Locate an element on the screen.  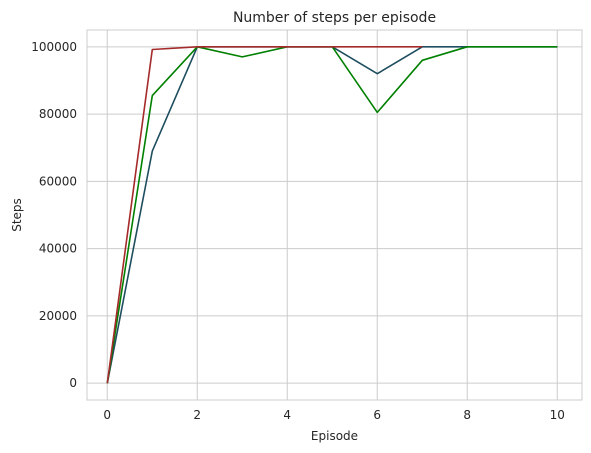
y-tick-label: 40000 is located at coordinates (58, 249).